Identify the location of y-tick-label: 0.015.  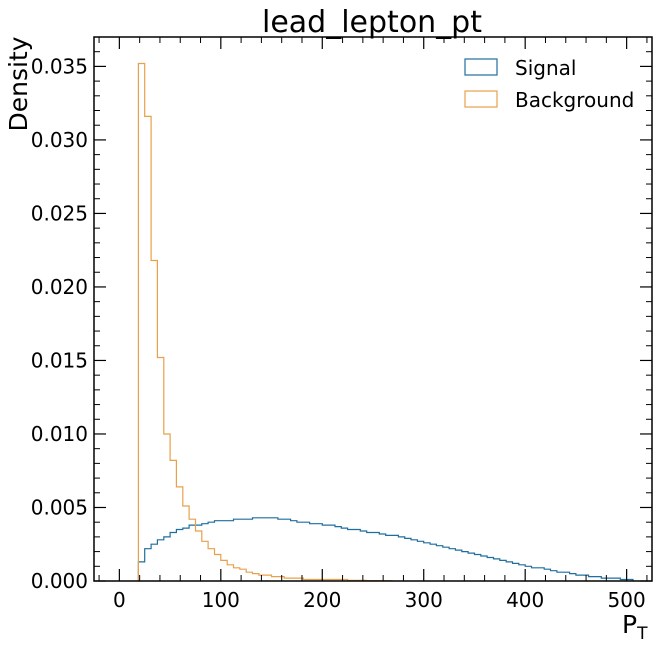
(59, 360).